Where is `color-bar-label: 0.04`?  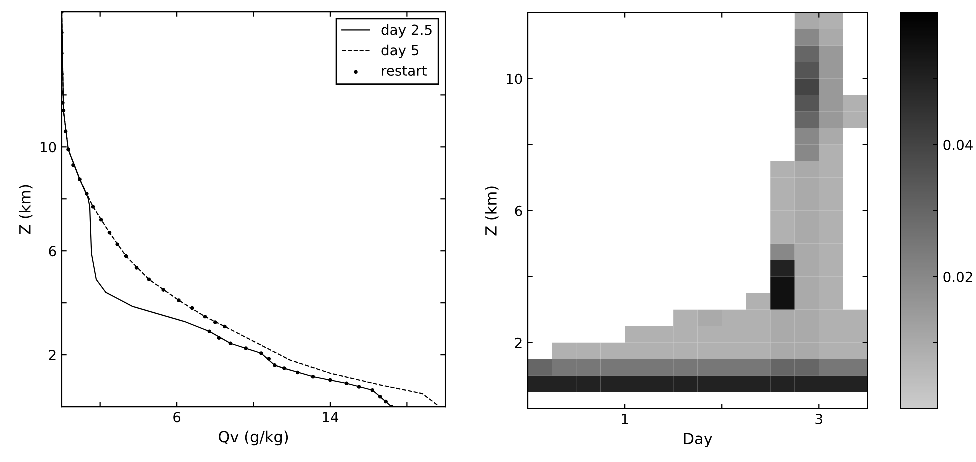 color-bar-label: 0.04 is located at coordinates (958, 145).